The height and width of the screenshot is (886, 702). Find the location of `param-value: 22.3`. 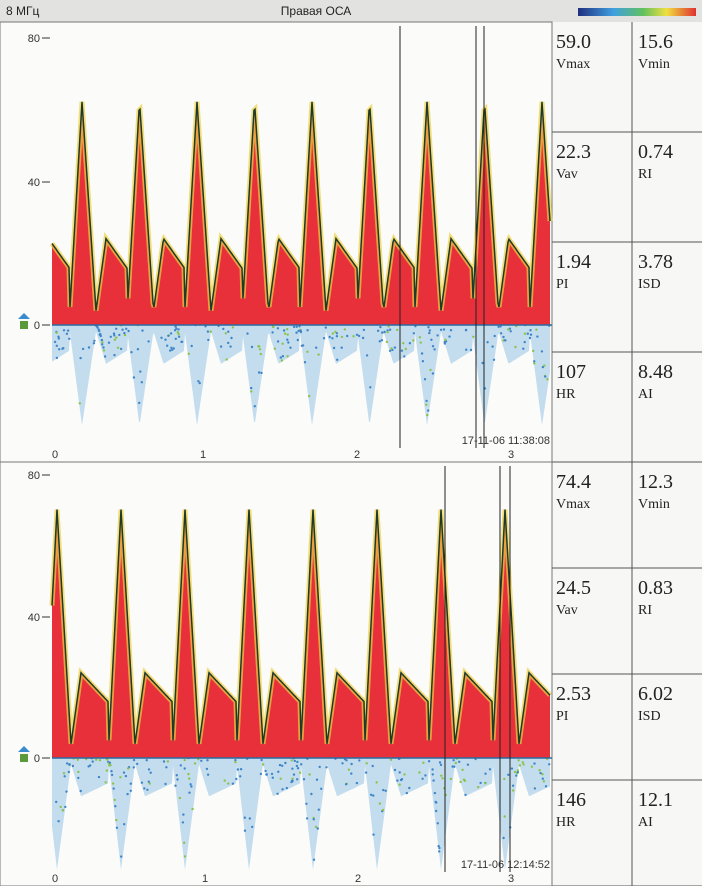

param-value: 22.3 is located at coordinates (573, 152).